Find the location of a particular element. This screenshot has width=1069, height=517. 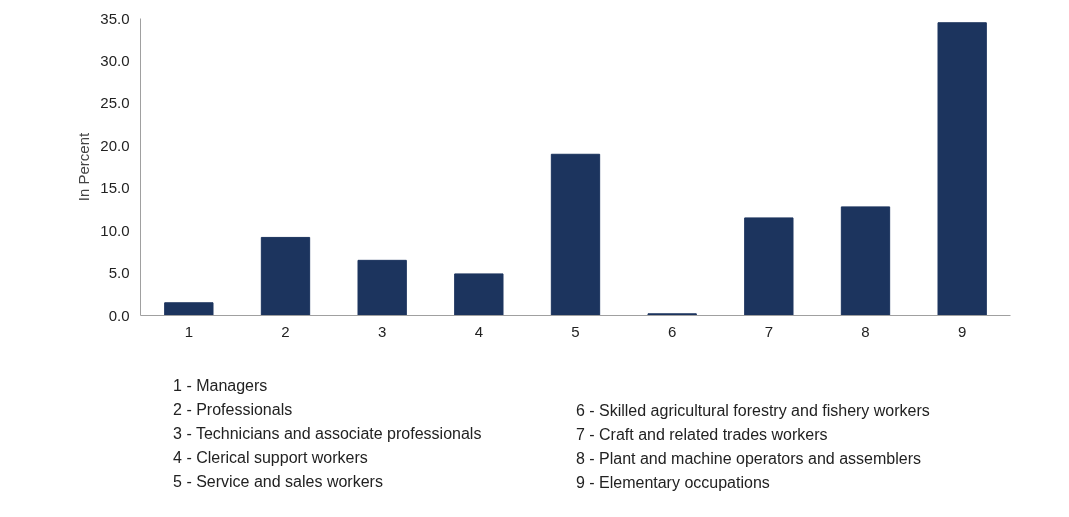

x-tick-label: 7 is located at coordinates (769, 331).